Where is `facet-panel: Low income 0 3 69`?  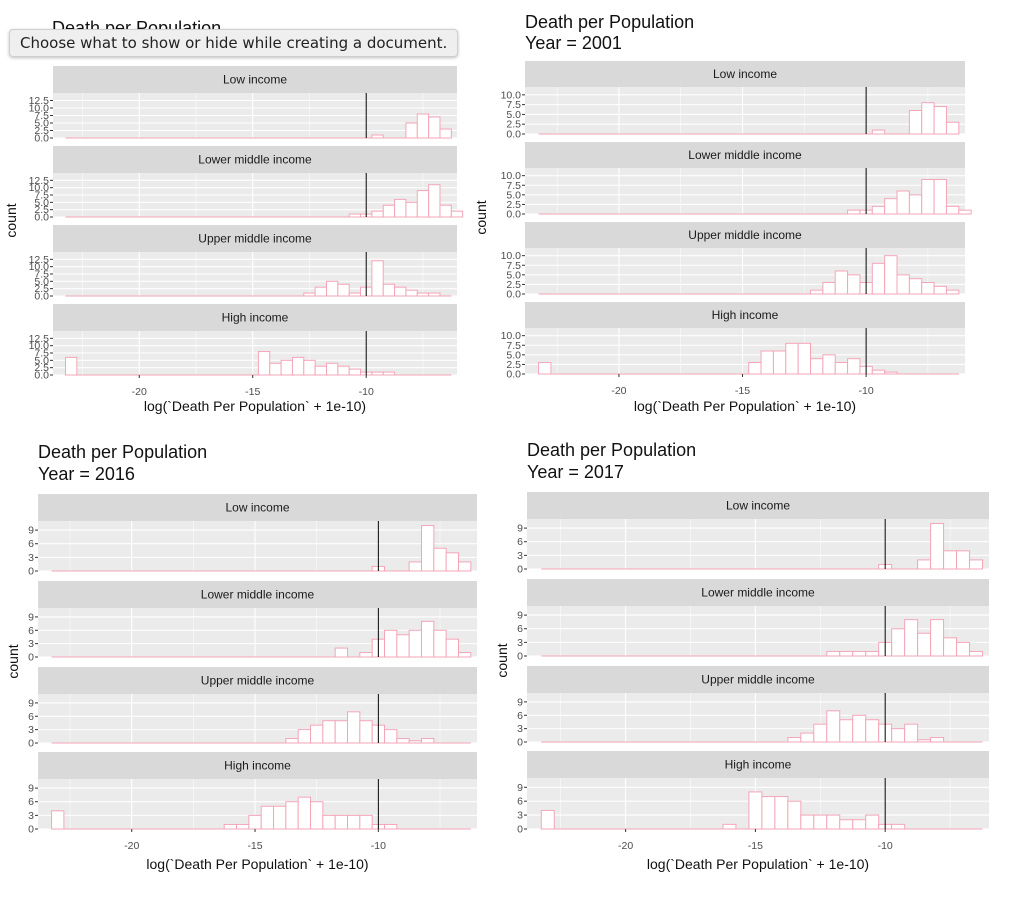 facet-panel: Low income 0 3 69 is located at coordinates (753, 534).